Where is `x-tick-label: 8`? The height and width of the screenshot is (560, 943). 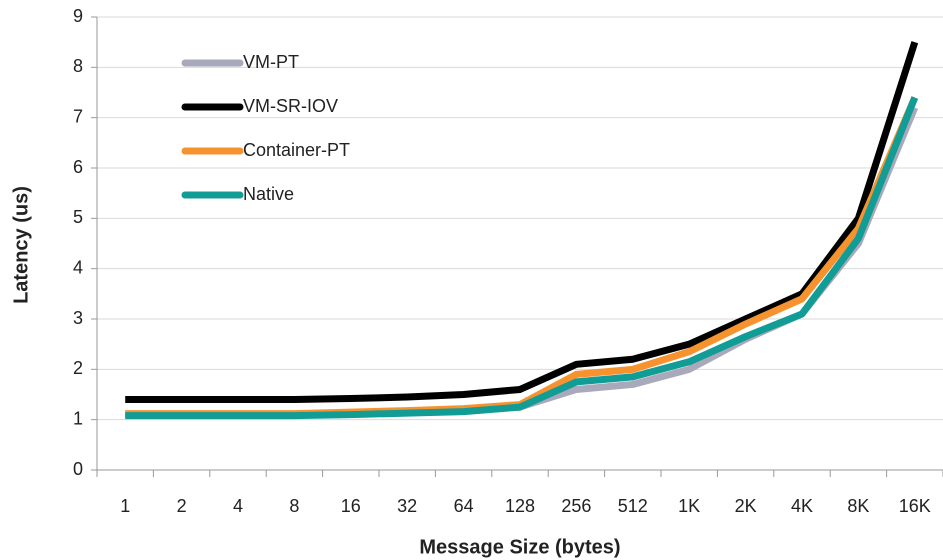 x-tick-label: 8 is located at coordinates (294, 506).